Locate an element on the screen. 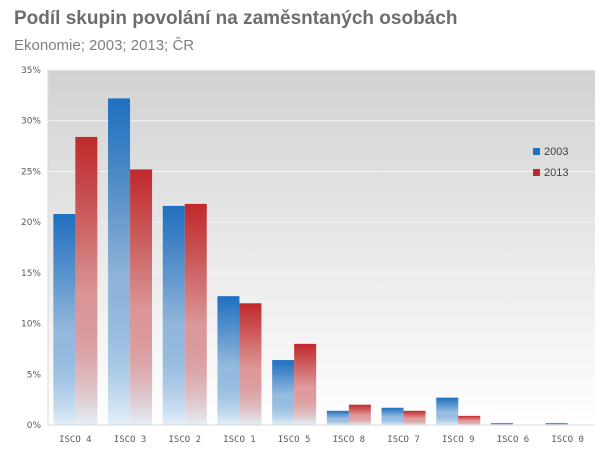  y-tick-label: 15% is located at coordinates (31, 274).